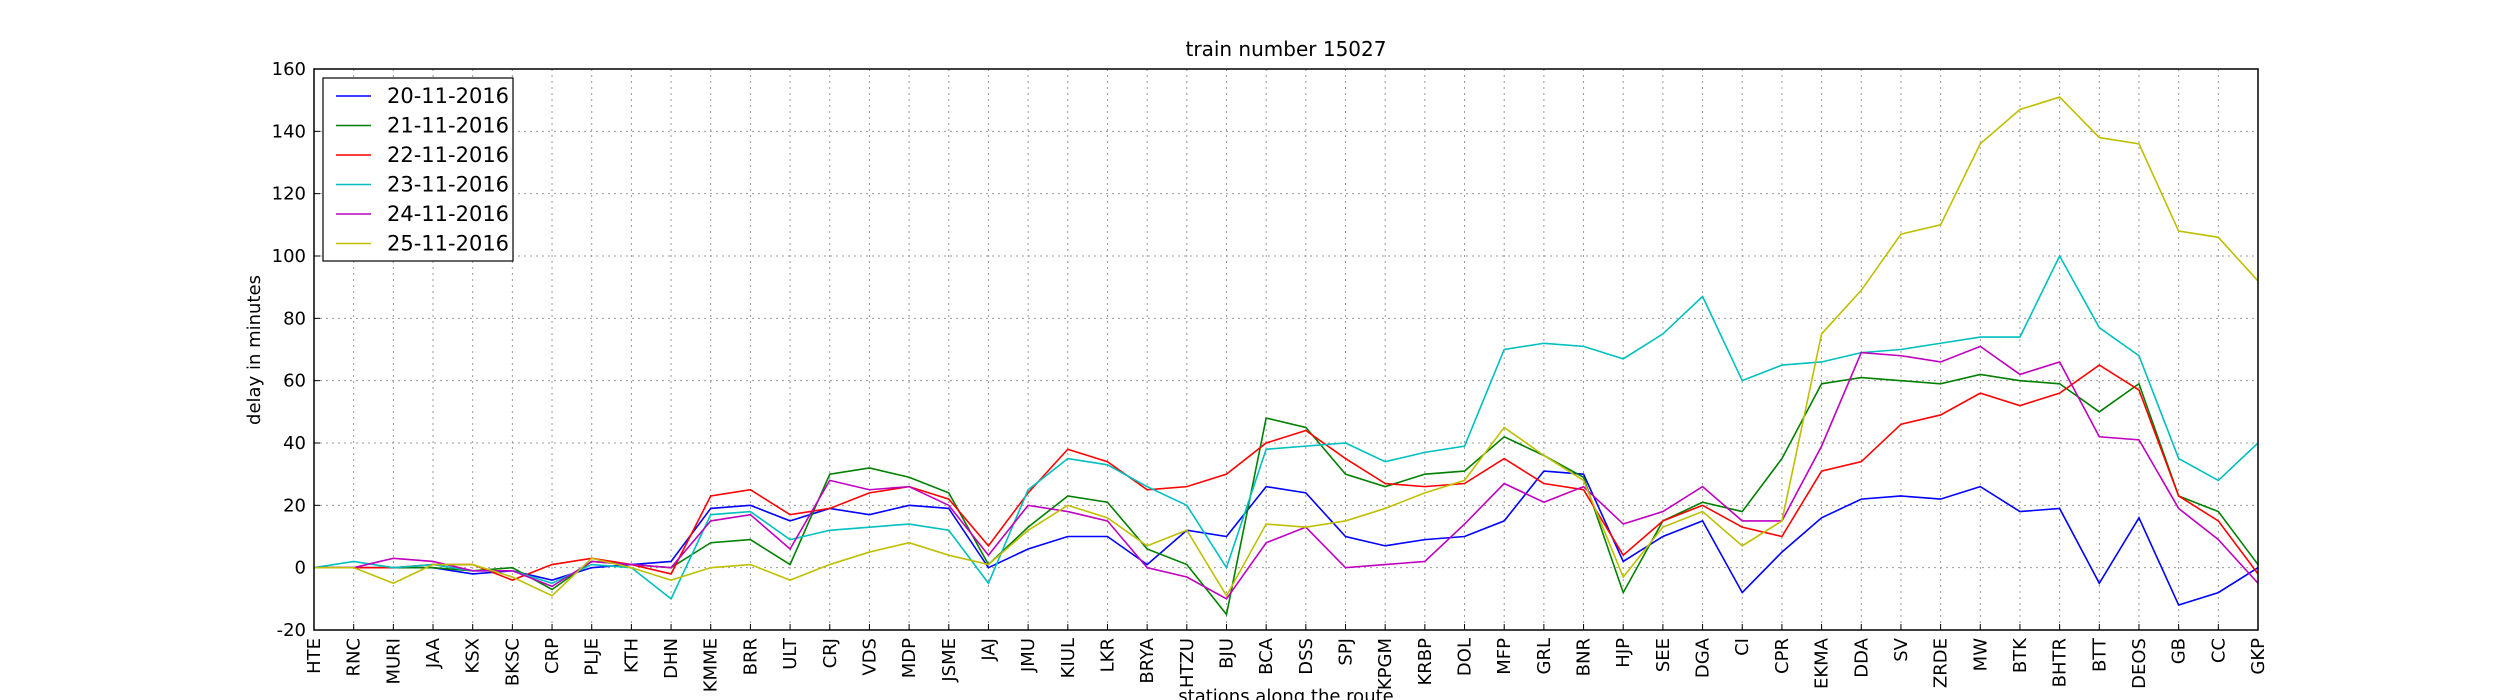  Describe the element at coordinates (448, 96) in the screenshot. I see `legend-label: 20-11-2016` at that location.